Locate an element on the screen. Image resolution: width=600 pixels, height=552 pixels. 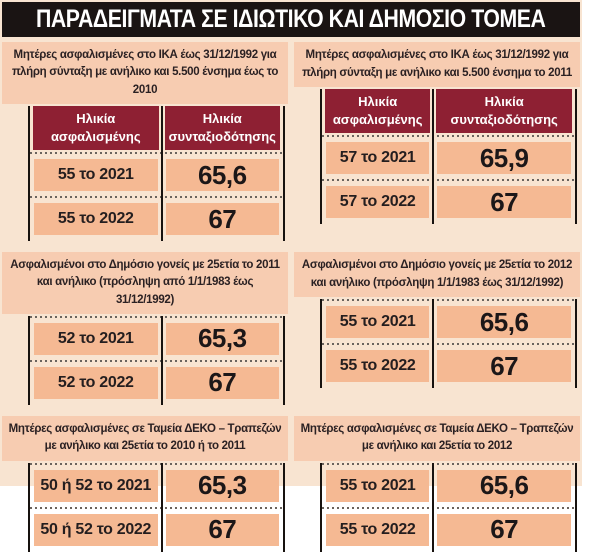
age-cell: 57 το 2022 is located at coordinates (378, 202).